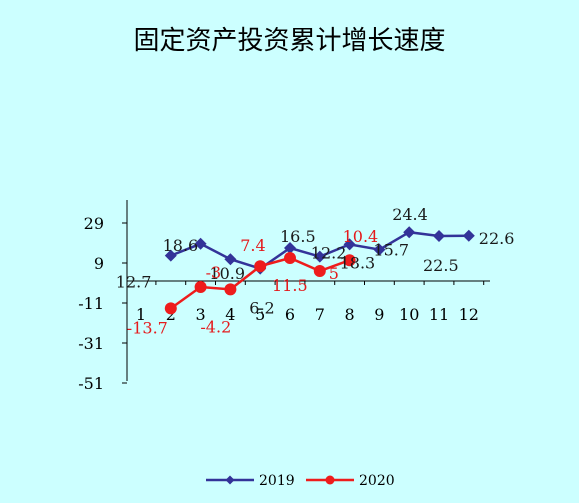  What do you see at coordinates (289, 41) in the screenshot?
I see `chart-title: 固定资产投资累计增长速度` at bounding box center [289, 41].